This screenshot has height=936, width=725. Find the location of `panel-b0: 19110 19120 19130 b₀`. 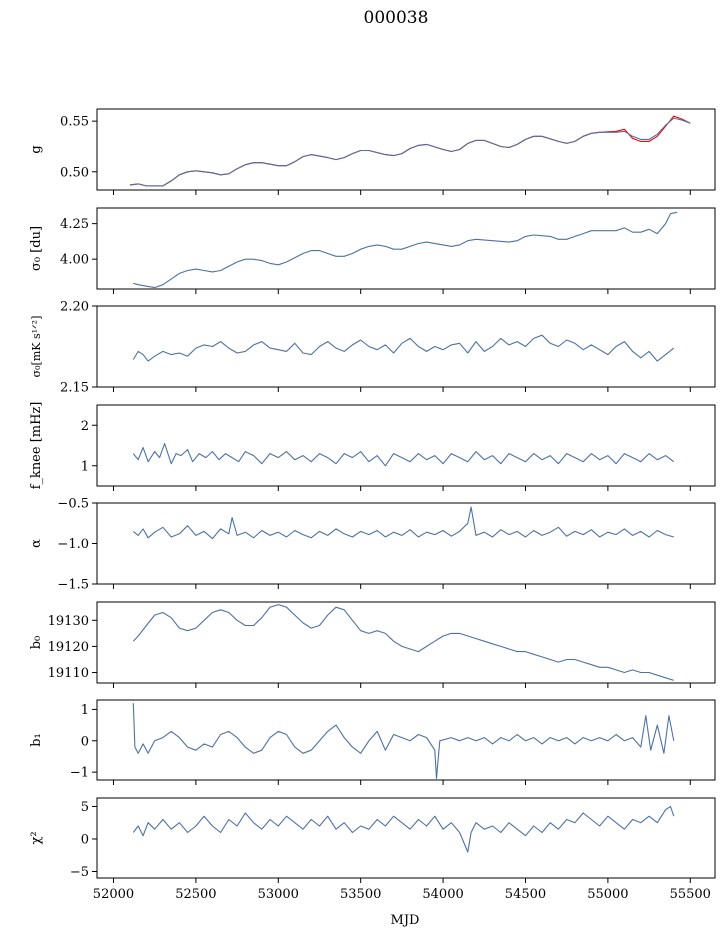

panel-b0: 19110 19120 19130 b₀ is located at coordinates (372, 644).